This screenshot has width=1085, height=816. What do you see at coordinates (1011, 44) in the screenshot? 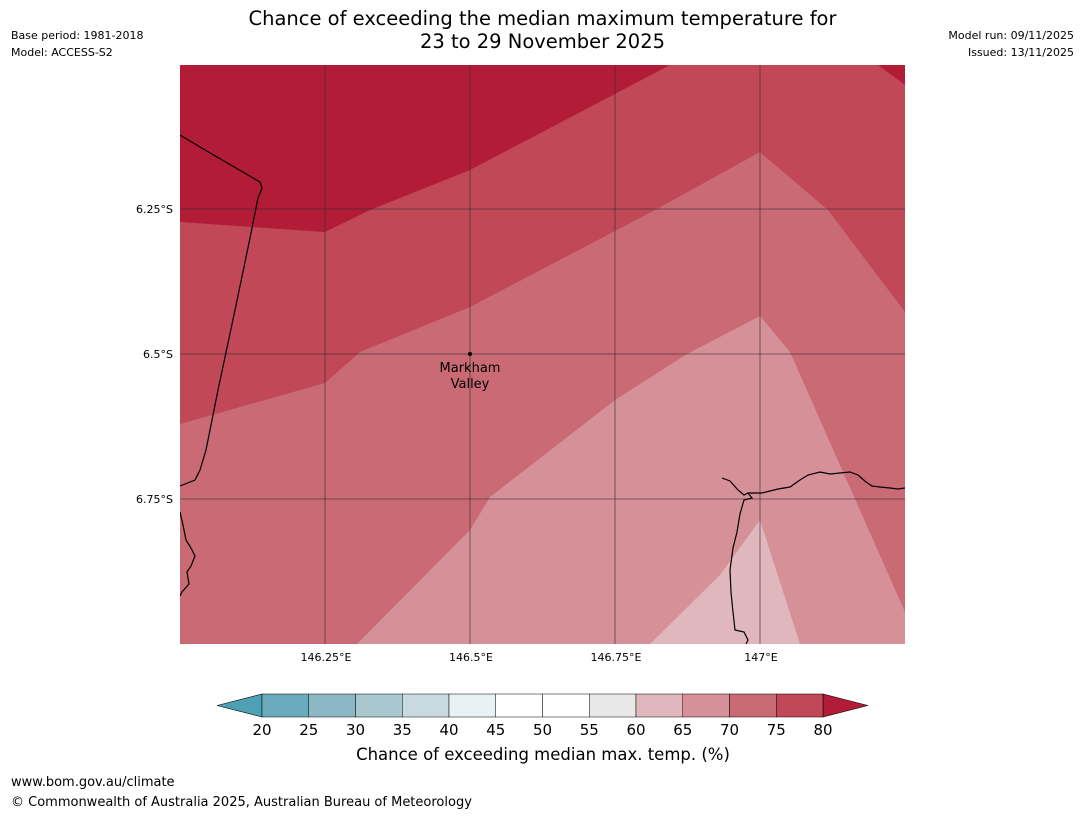
I see `meta-right: Model run: 09/11/2025 Issued: 13/11/2025` at bounding box center [1011, 44].